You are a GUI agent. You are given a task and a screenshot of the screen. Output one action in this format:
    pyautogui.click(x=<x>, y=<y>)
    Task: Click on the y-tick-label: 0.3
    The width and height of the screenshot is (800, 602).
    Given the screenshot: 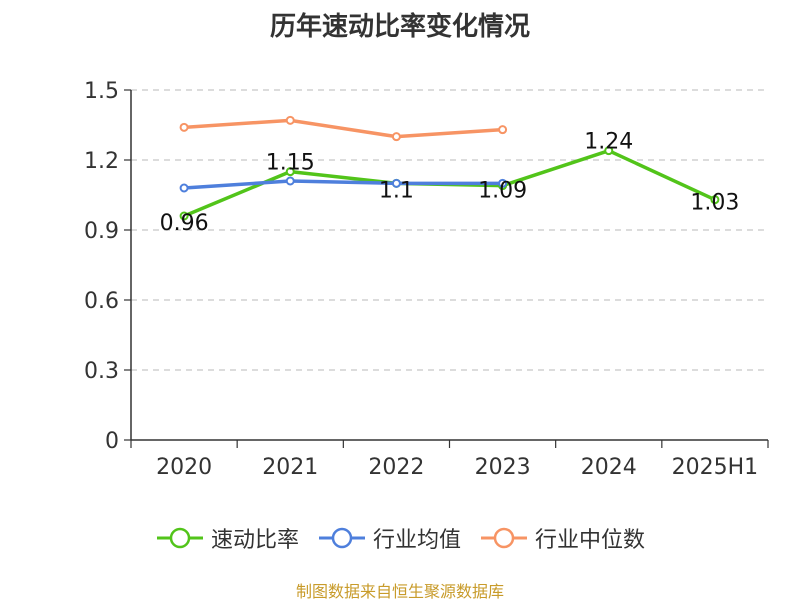 What is the action you would take?
    pyautogui.click(x=101, y=371)
    